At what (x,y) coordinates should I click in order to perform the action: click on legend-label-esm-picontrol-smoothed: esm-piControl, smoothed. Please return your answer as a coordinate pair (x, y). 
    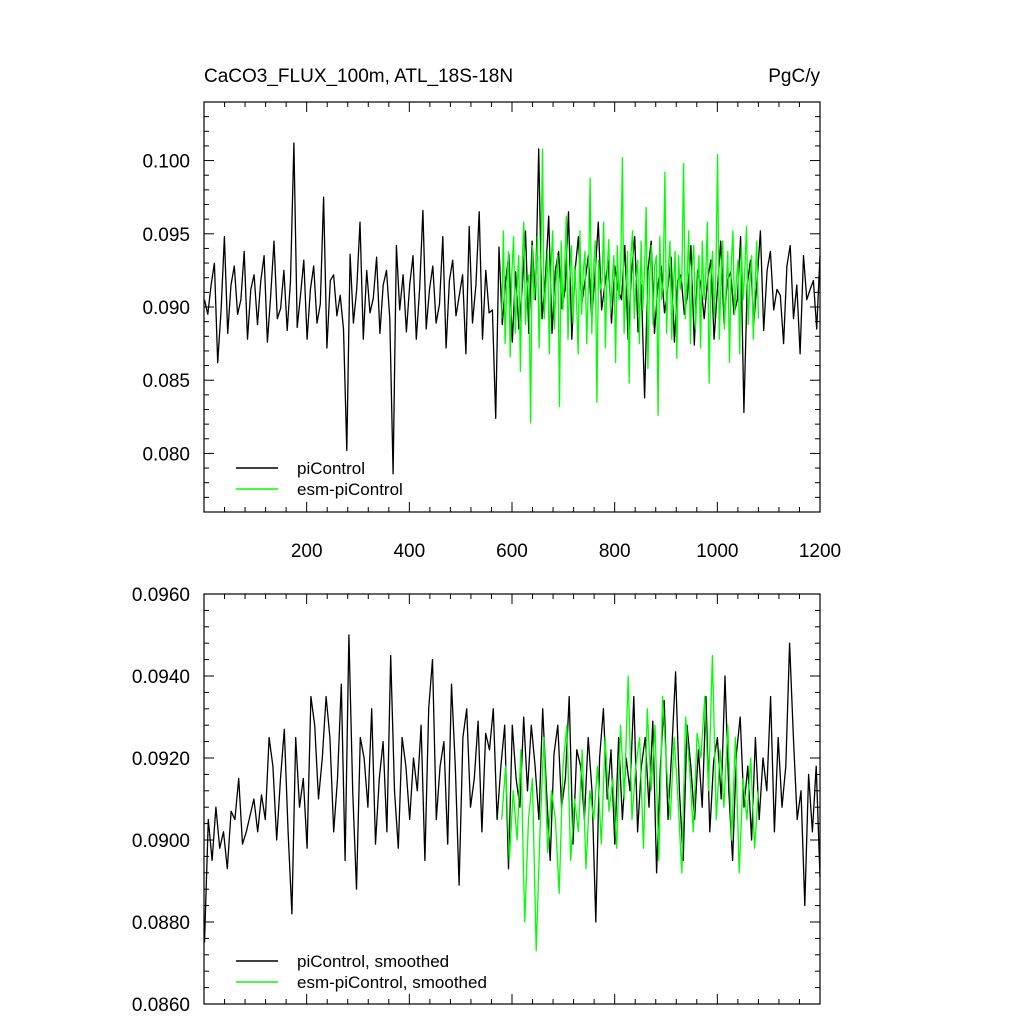
    Looking at the image, I should click on (392, 982).